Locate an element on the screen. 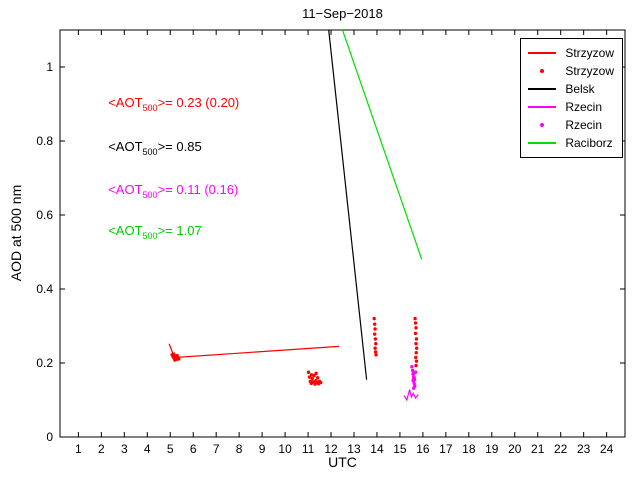 This screenshot has width=640, height=480. x-tick-label: 11 is located at coordinates (308, 449).